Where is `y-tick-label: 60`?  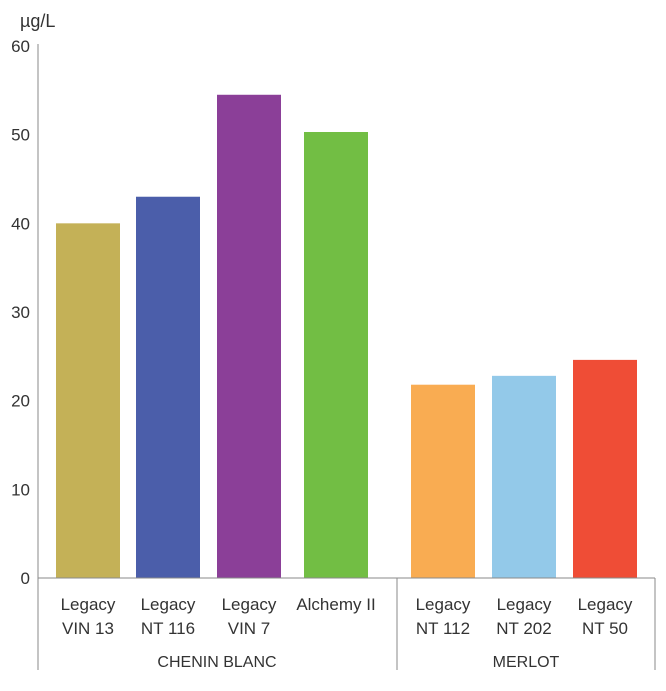
y-tick-label: 60 is located at coordinates (20, 46).